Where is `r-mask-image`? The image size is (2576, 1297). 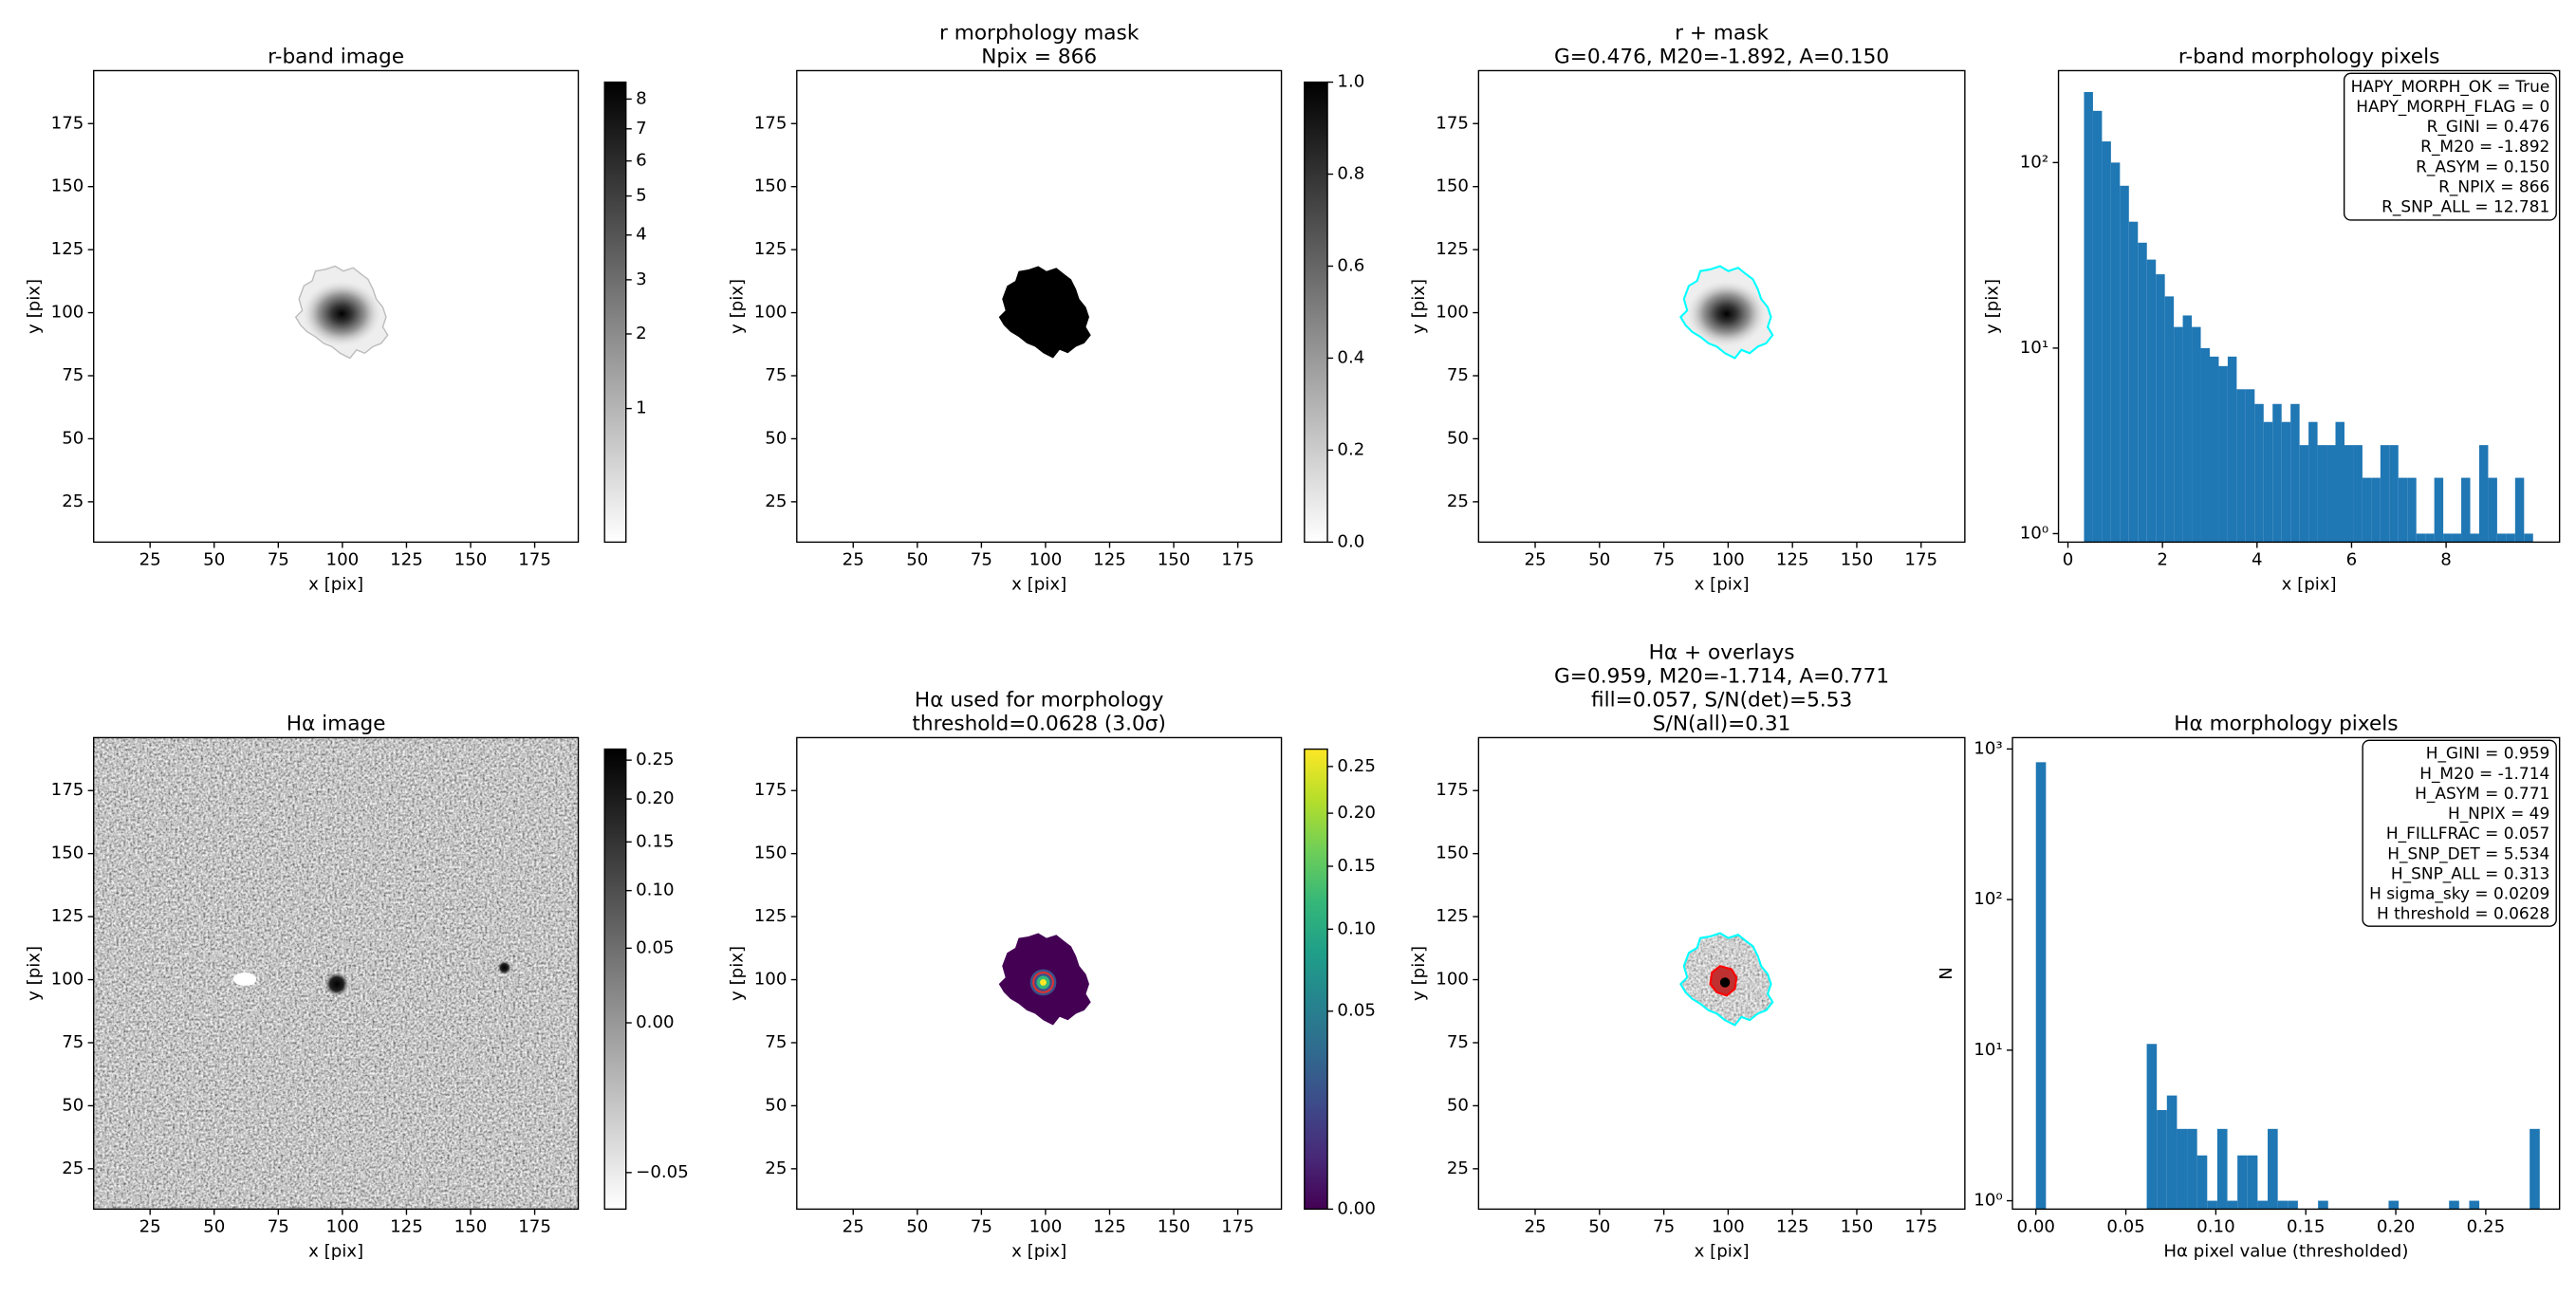 r-mask-image is located at coordinates (1726, 312).